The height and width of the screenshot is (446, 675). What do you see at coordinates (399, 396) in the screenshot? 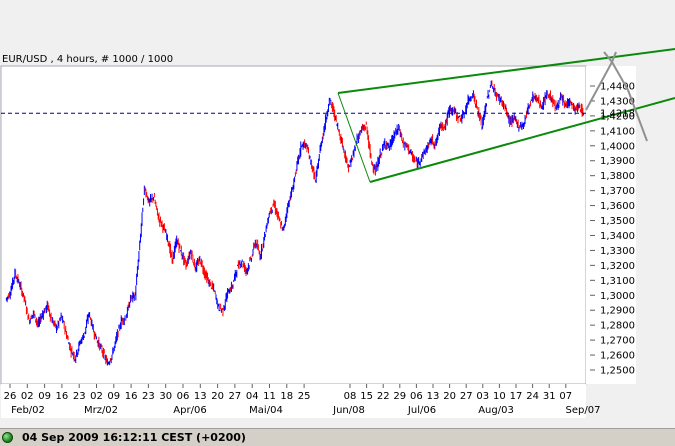
I see `x-tick-label: 29` at bounding box center [399, 396].